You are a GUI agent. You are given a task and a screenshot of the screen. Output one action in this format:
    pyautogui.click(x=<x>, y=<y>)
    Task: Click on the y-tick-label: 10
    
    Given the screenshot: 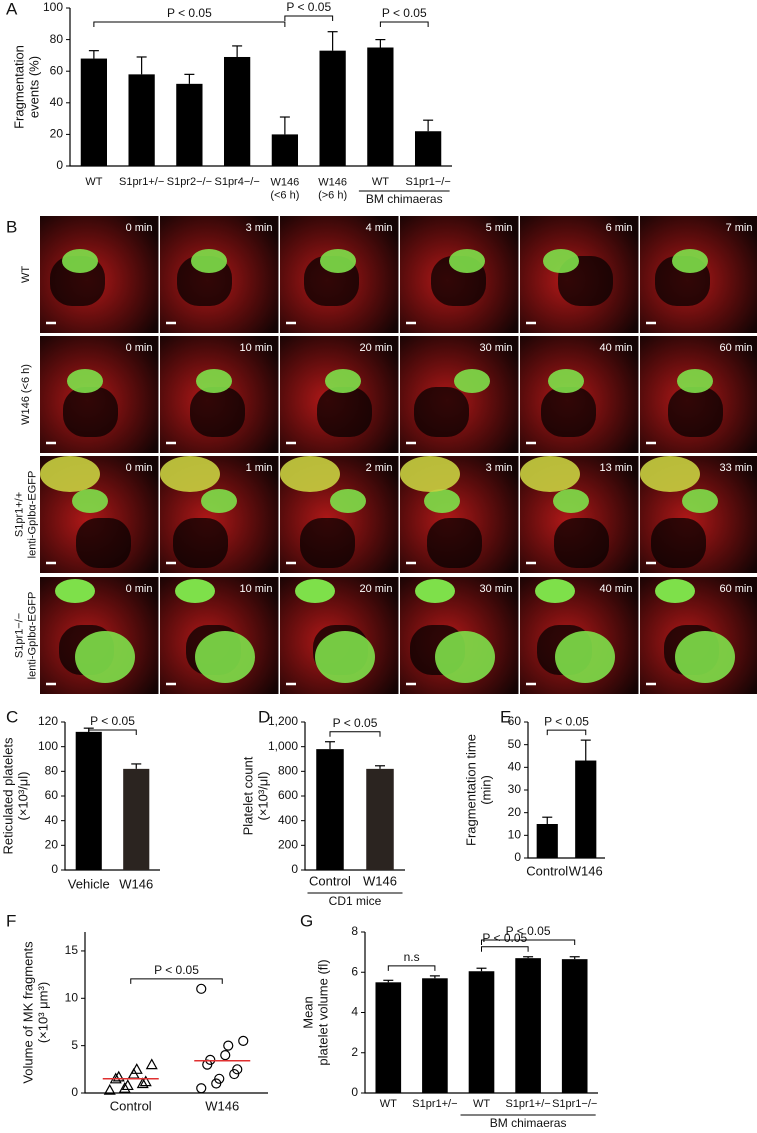 What is the action you would take?
    pyautogui.click(x=515, y=835)
    